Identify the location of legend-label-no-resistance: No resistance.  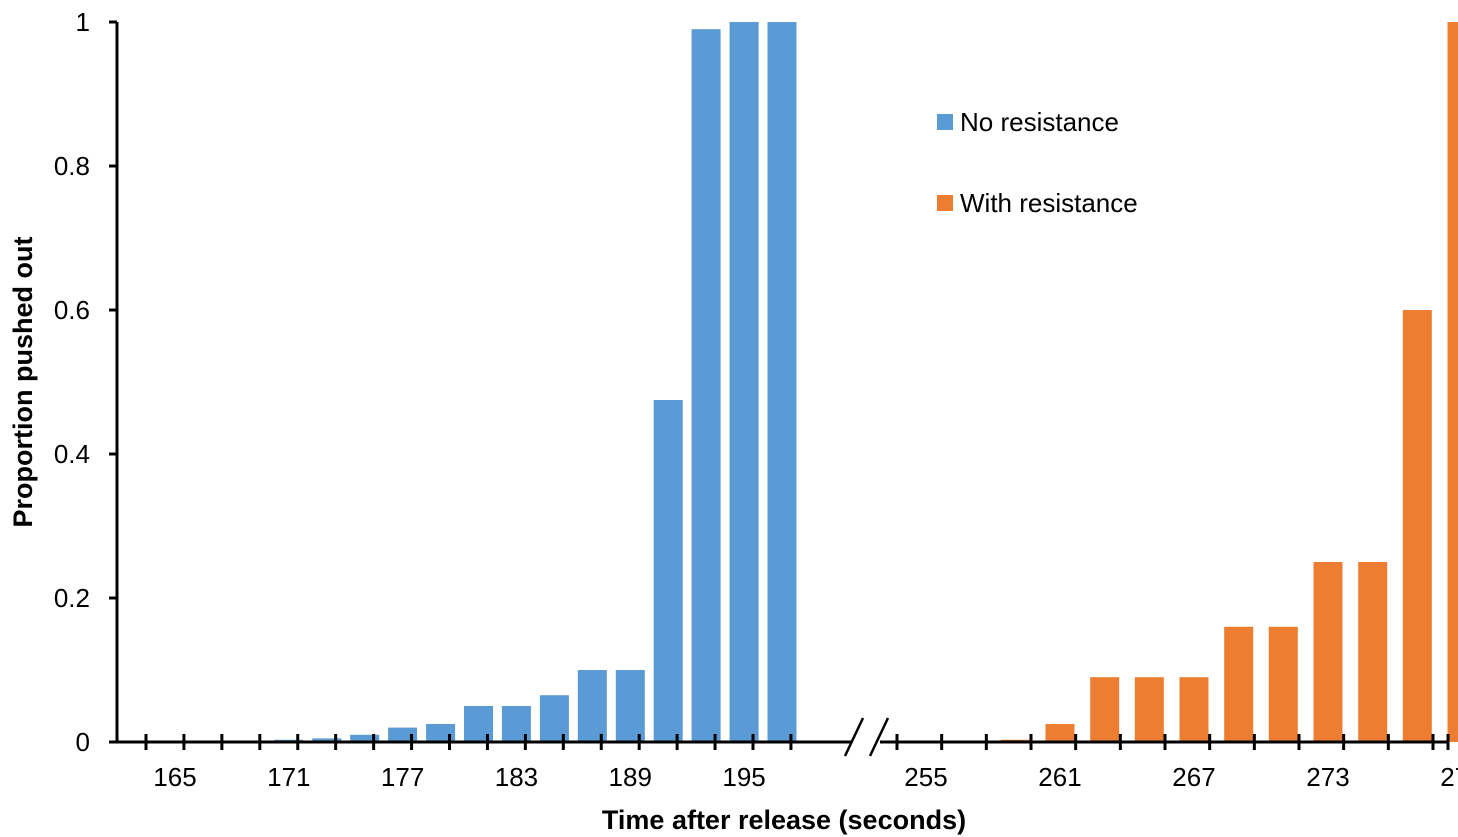
(1039, 122).